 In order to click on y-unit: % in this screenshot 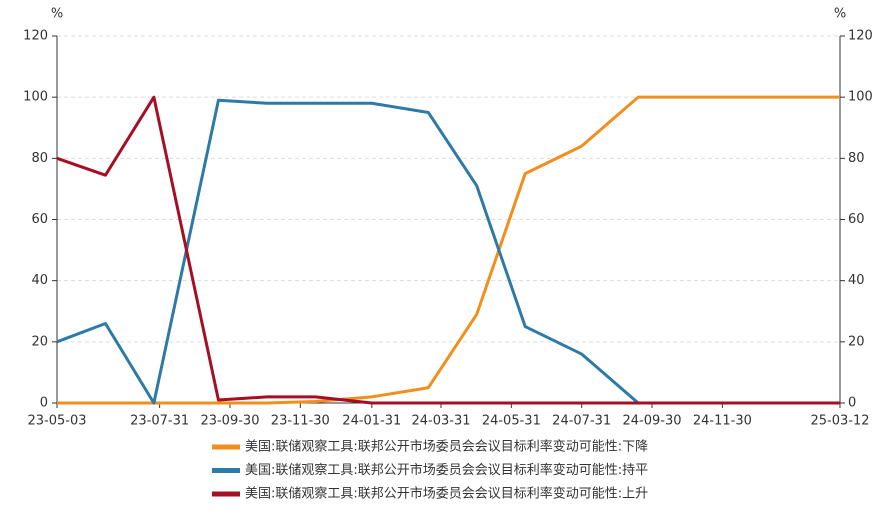, I will do `click(57, 14)`.